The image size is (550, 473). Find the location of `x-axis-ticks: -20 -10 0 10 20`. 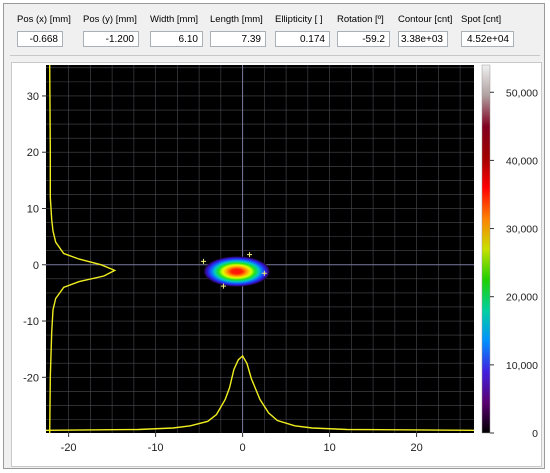

x-axis-ticks: -20 -10 0 10 20 is located at coordinates (242, 443).